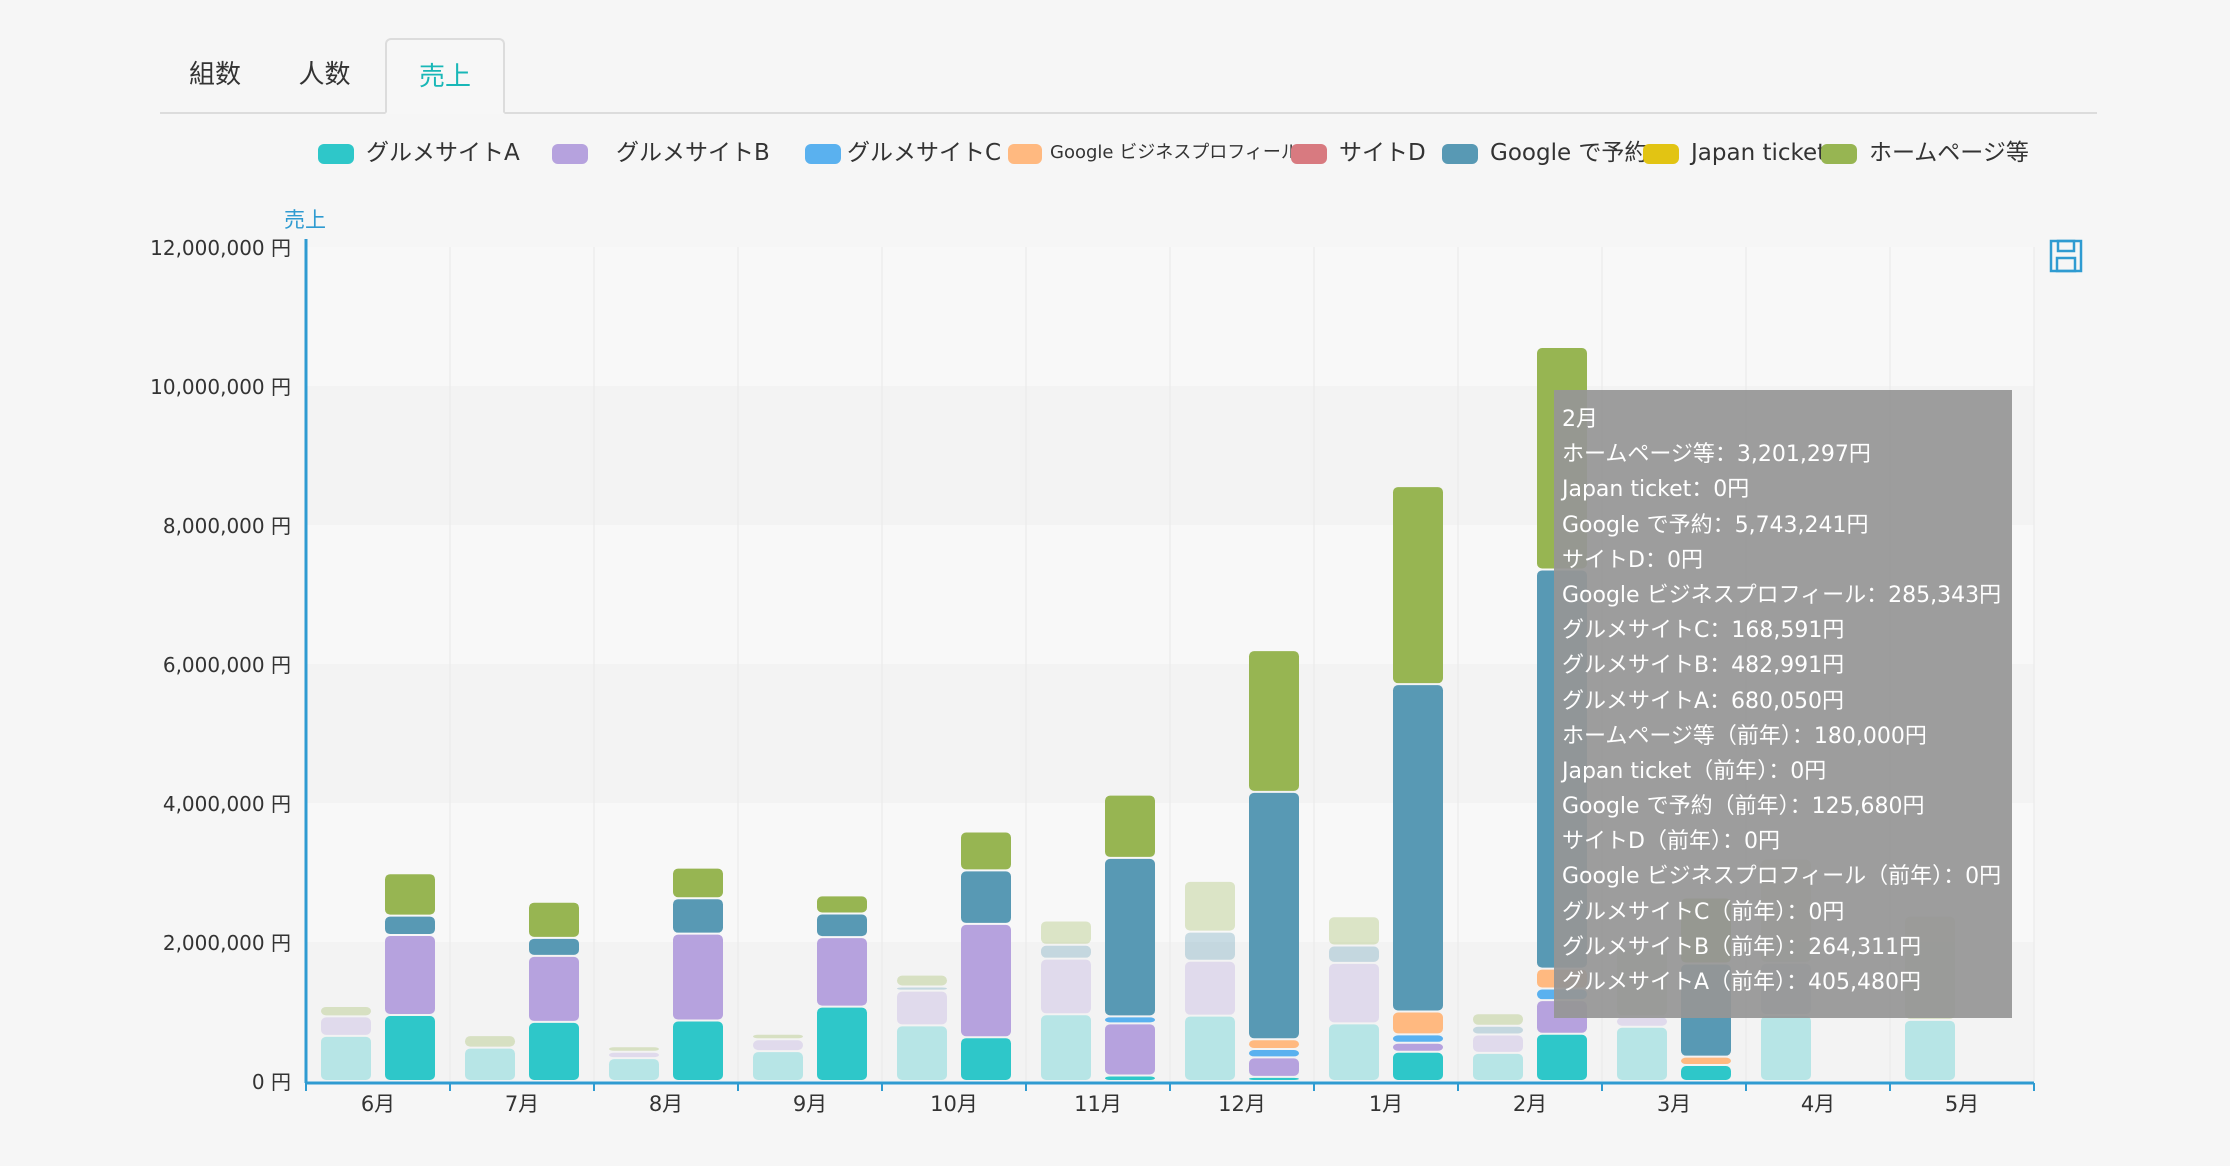 This screenshot has width=2230, height=1166. Describe the element at coordinates (1715, 525) in the screenshot. I see `tooltip-line: Google で予約：5,743,241円` at that location.